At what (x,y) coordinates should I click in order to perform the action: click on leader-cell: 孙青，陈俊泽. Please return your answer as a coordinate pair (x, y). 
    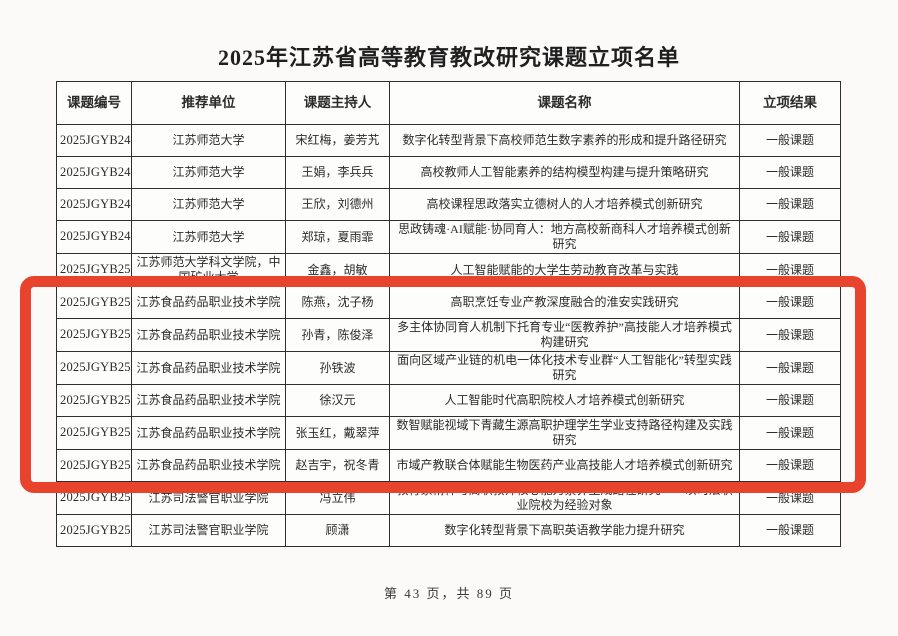
    Looking at the image, I should click on (337, 335).